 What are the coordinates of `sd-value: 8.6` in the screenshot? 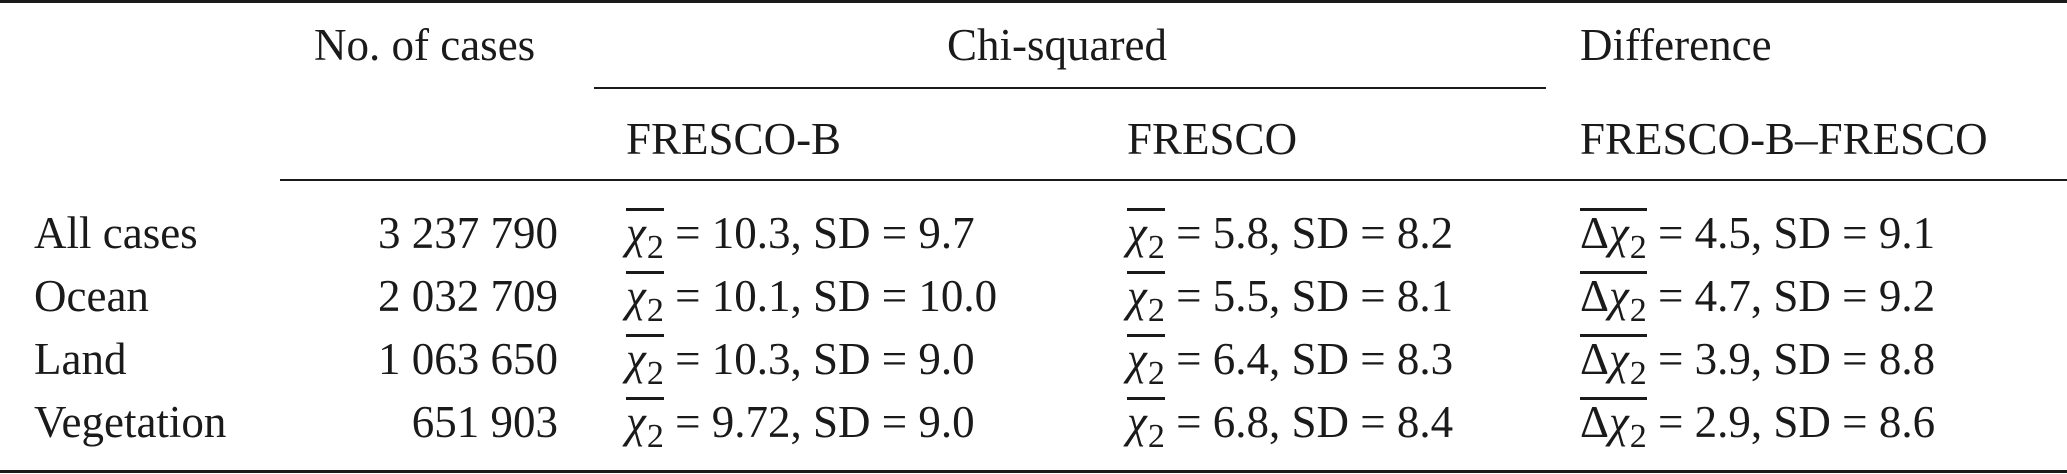 It's located at (1907, 422).